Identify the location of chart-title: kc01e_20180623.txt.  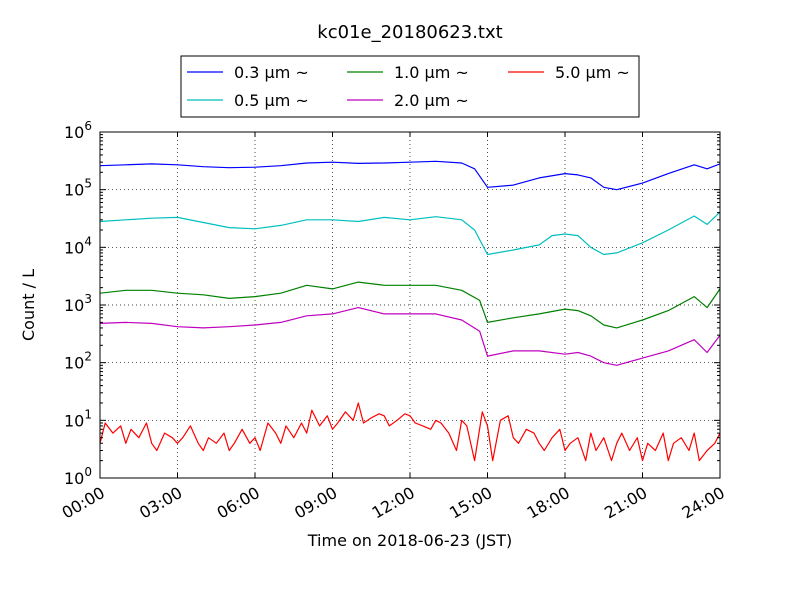
(409, 32).